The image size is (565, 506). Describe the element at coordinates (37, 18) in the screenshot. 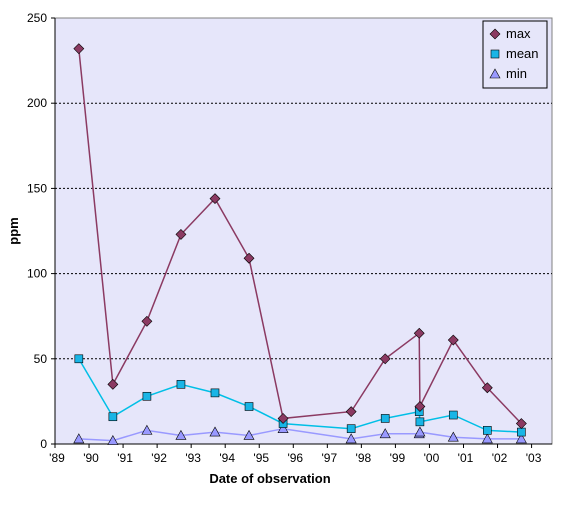

I see `y-tick-label: 250` at that location.